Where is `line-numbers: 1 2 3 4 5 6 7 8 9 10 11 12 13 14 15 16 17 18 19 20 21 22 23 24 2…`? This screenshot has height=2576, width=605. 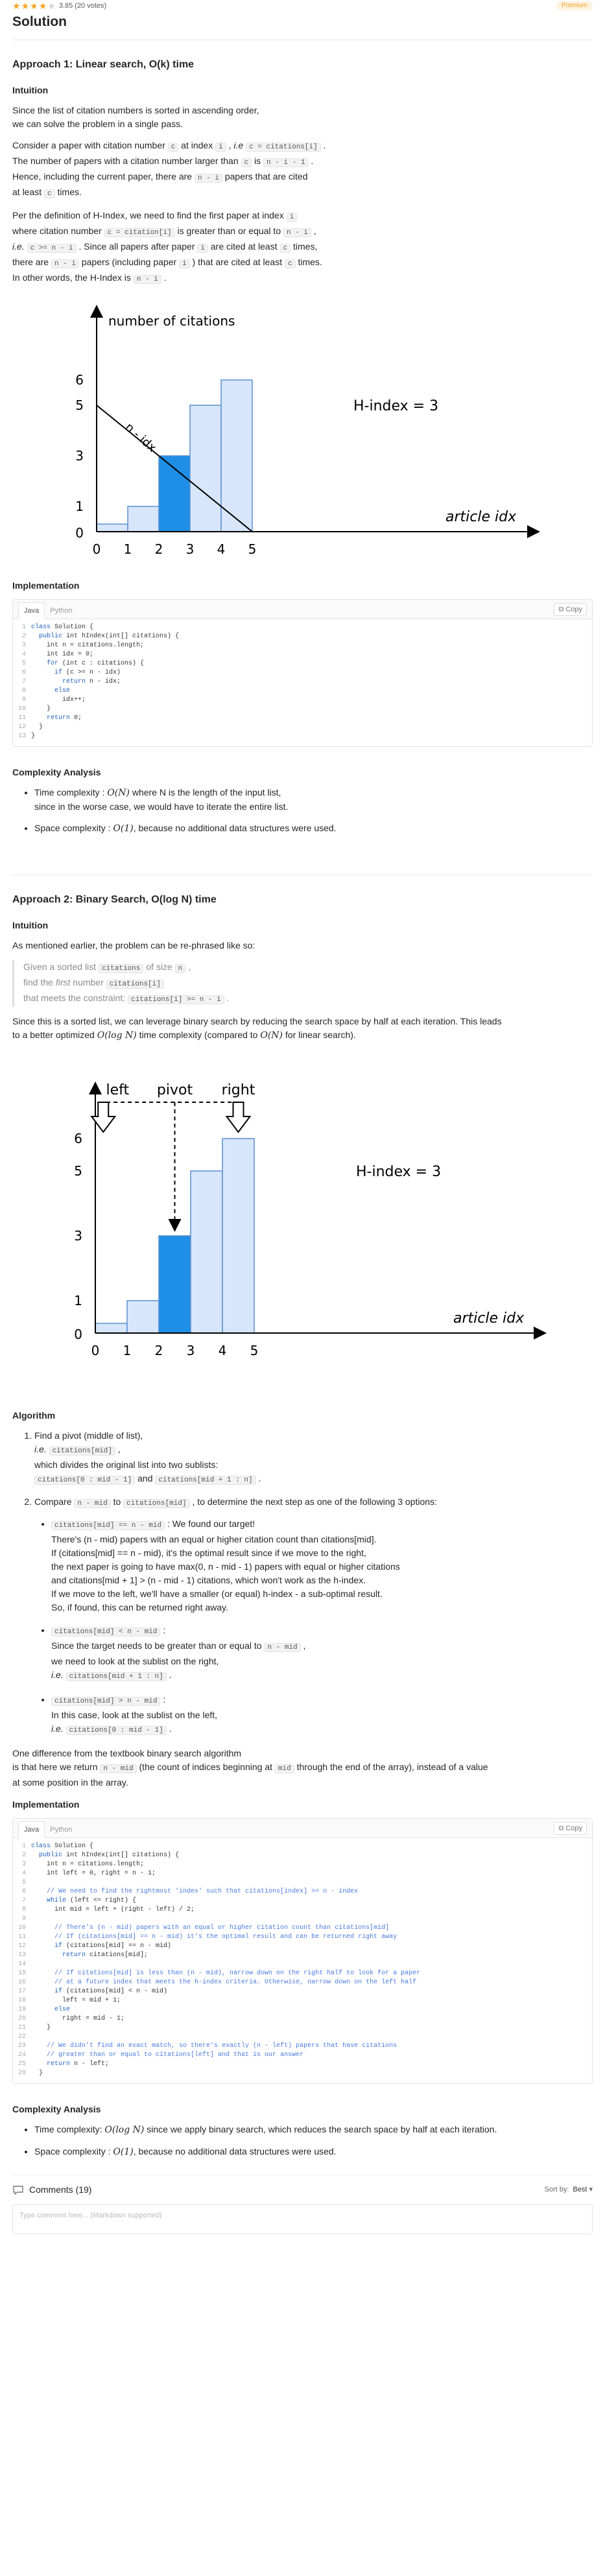
line-numbers: 1 2 3 4 5 6 7 8 9 10 11 12 13 14 15 16 17 18 19 20 21 22 23 24 2… is located at coordinates (22, 1960).